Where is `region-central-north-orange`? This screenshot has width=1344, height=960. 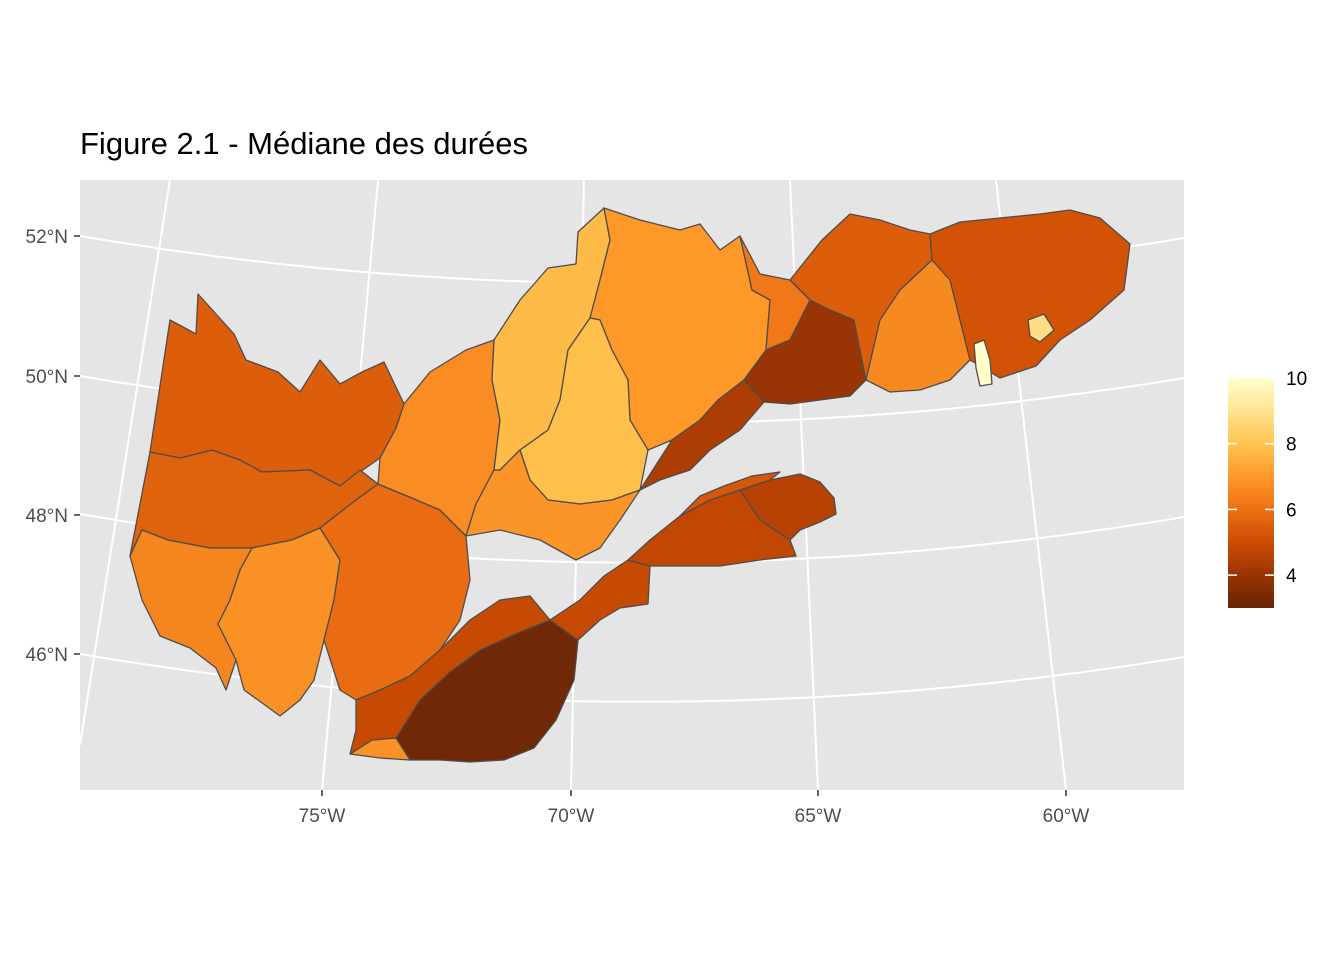
region-central-north-orange is located at coordinates (553, 505).